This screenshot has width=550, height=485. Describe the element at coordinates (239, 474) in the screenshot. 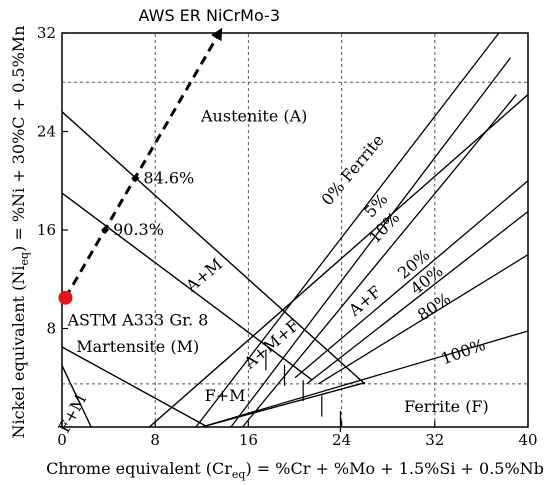

I see `x-axis-label-sub: eq` at that location.